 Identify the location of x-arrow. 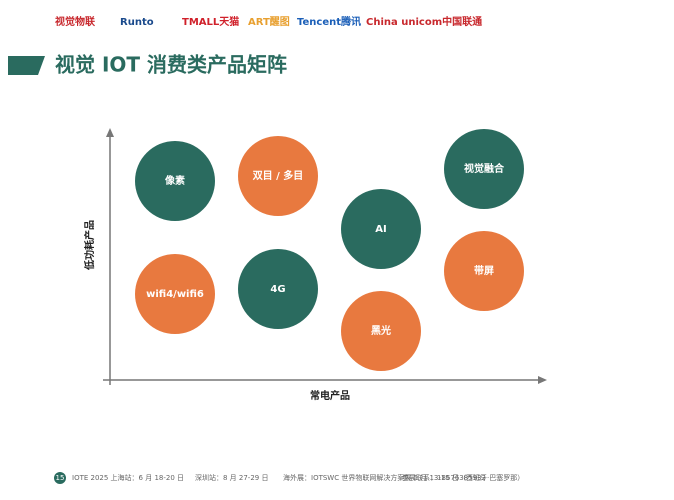
(542, 380).